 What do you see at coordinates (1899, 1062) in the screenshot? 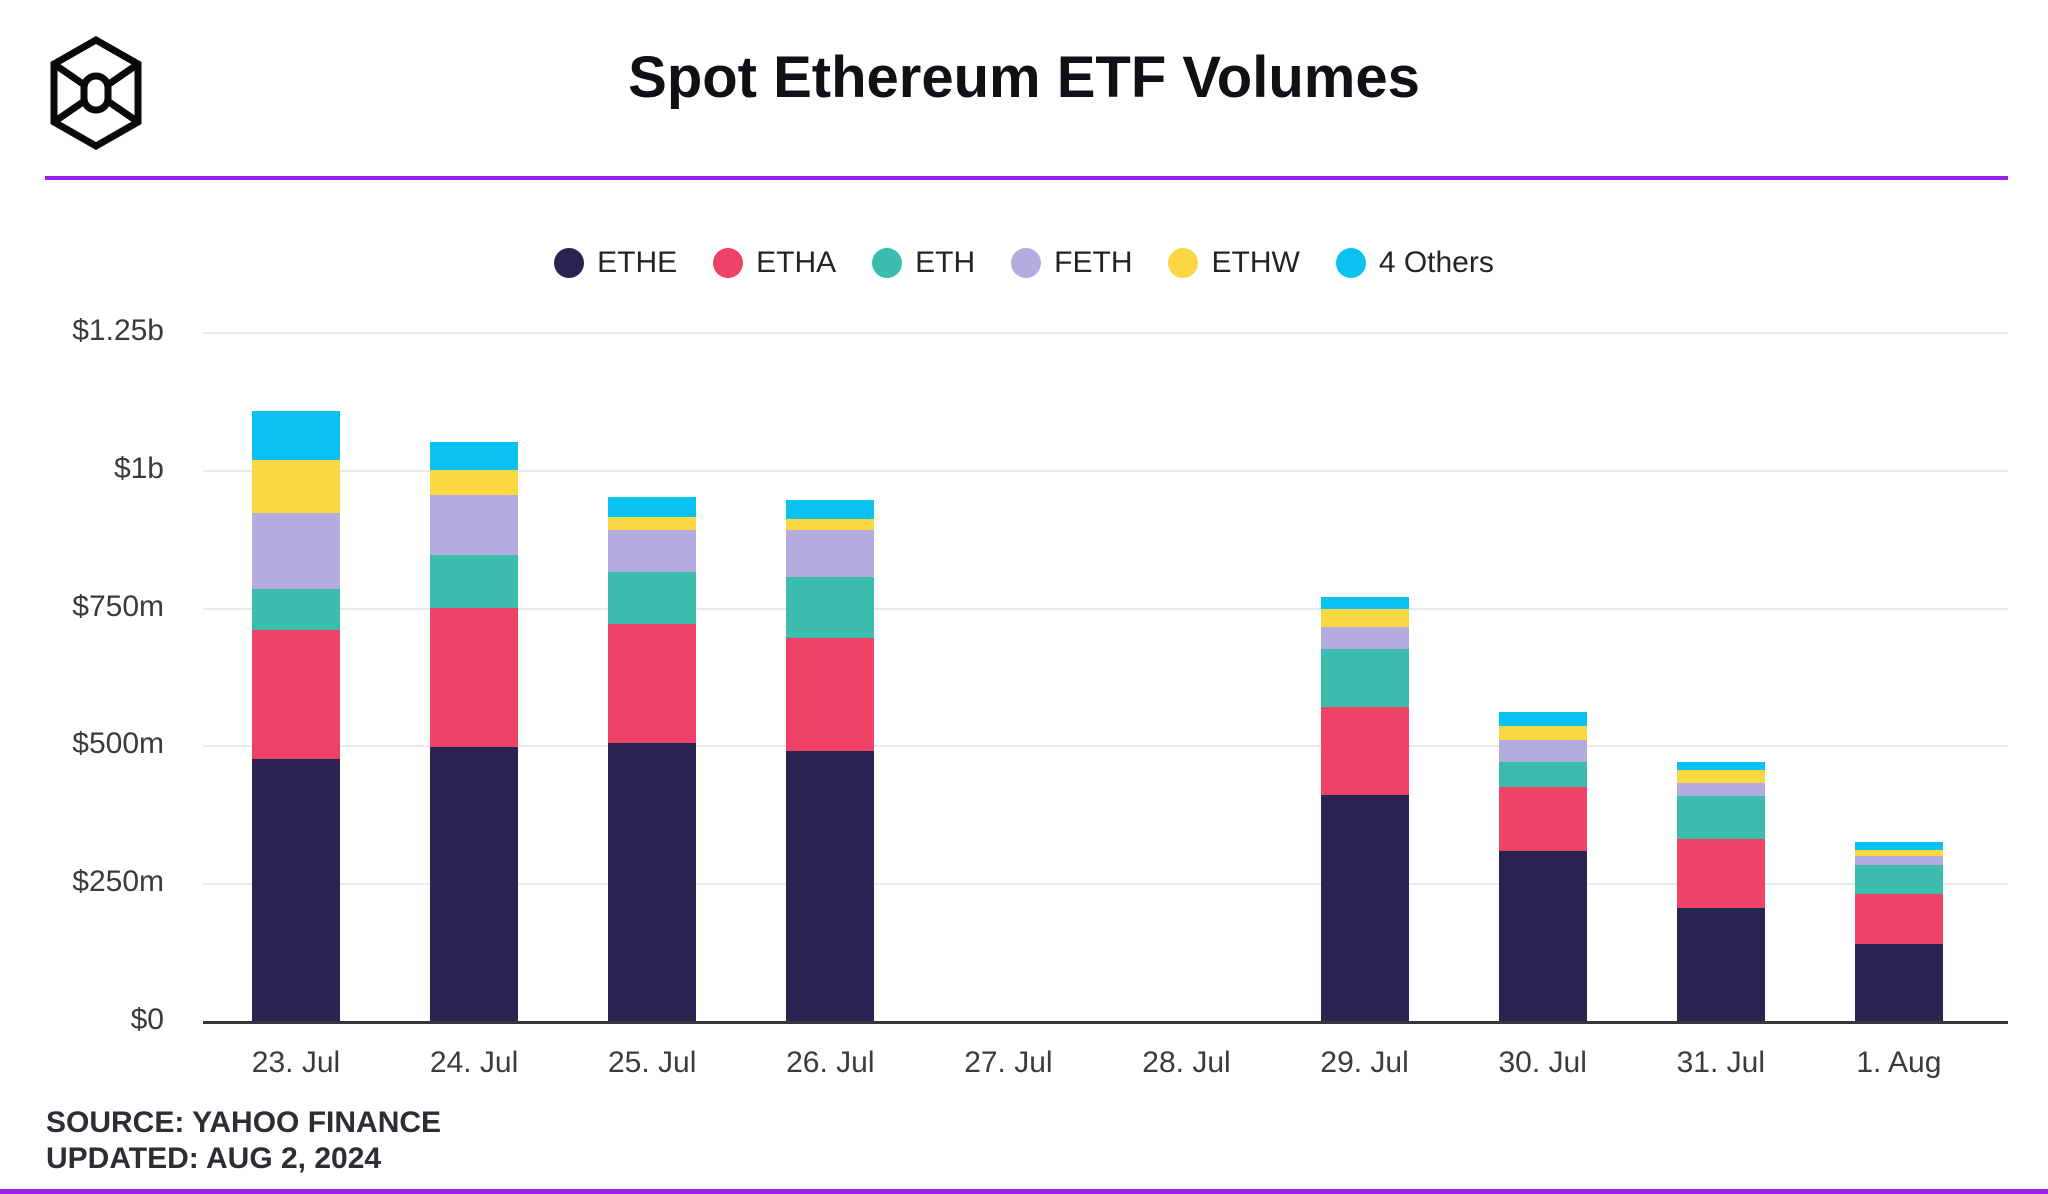
I see `x-axis-label: 1. Aug` at bounding box center [1899, 1062].